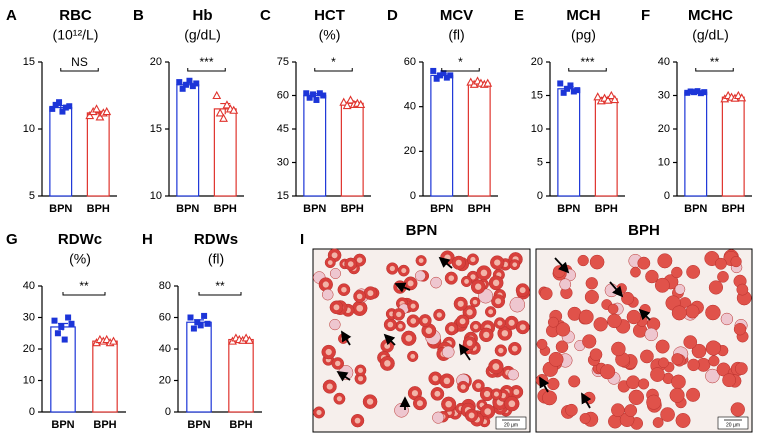 Image resolution: width=764 pixels, height=438 pixels. What do you see at coordinates (733, 425) in the screenshot?
I see `scale-label: 20 µm` at bounding box center [733, 425].